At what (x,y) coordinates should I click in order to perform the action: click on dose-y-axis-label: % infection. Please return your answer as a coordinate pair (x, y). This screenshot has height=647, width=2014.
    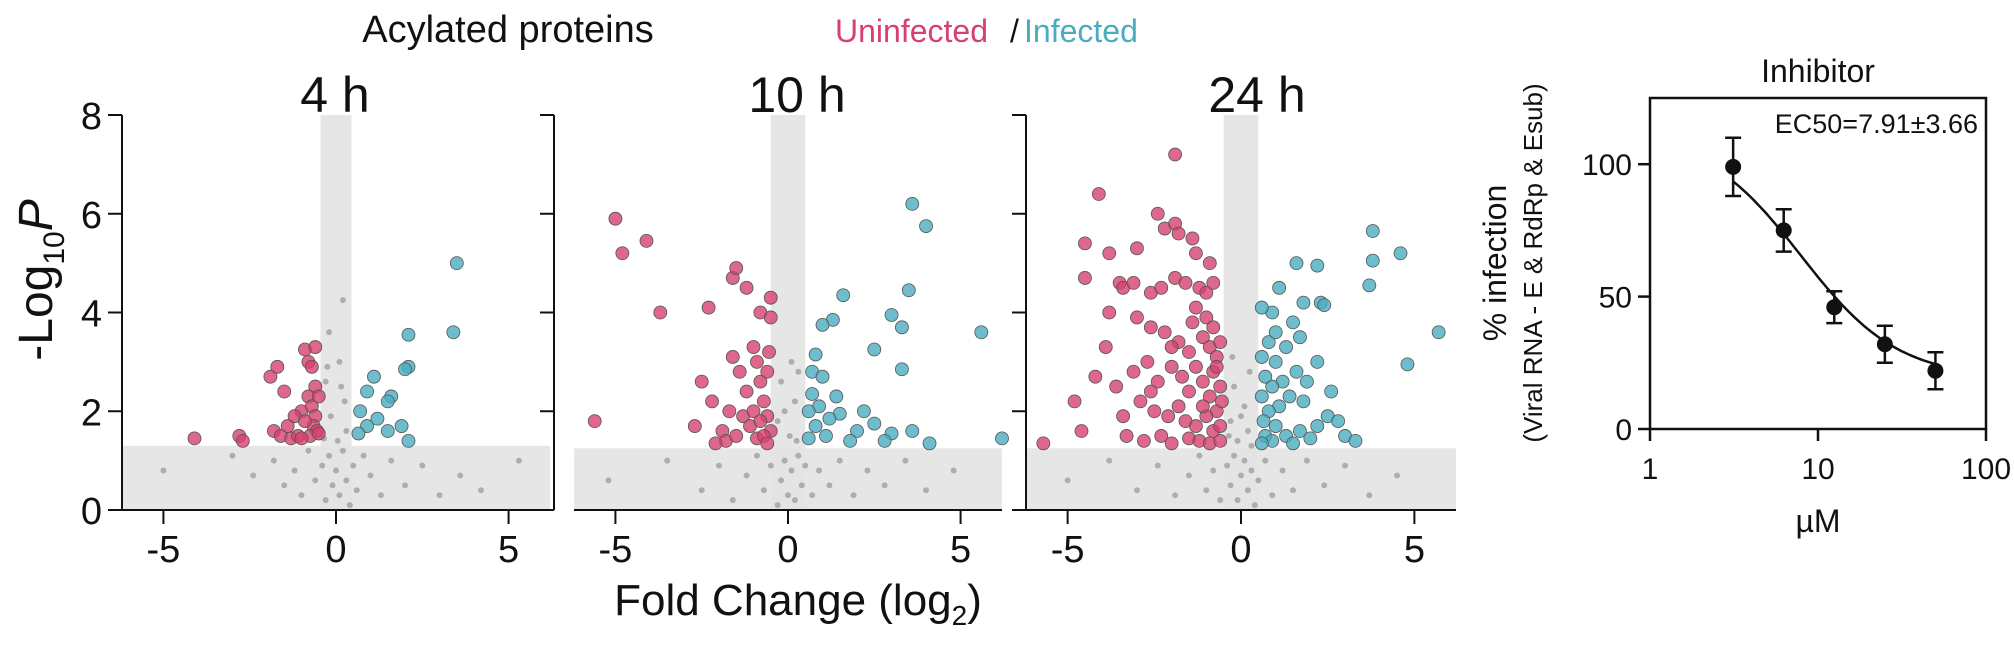
    Looking at the image, I should click on (1495, 263).